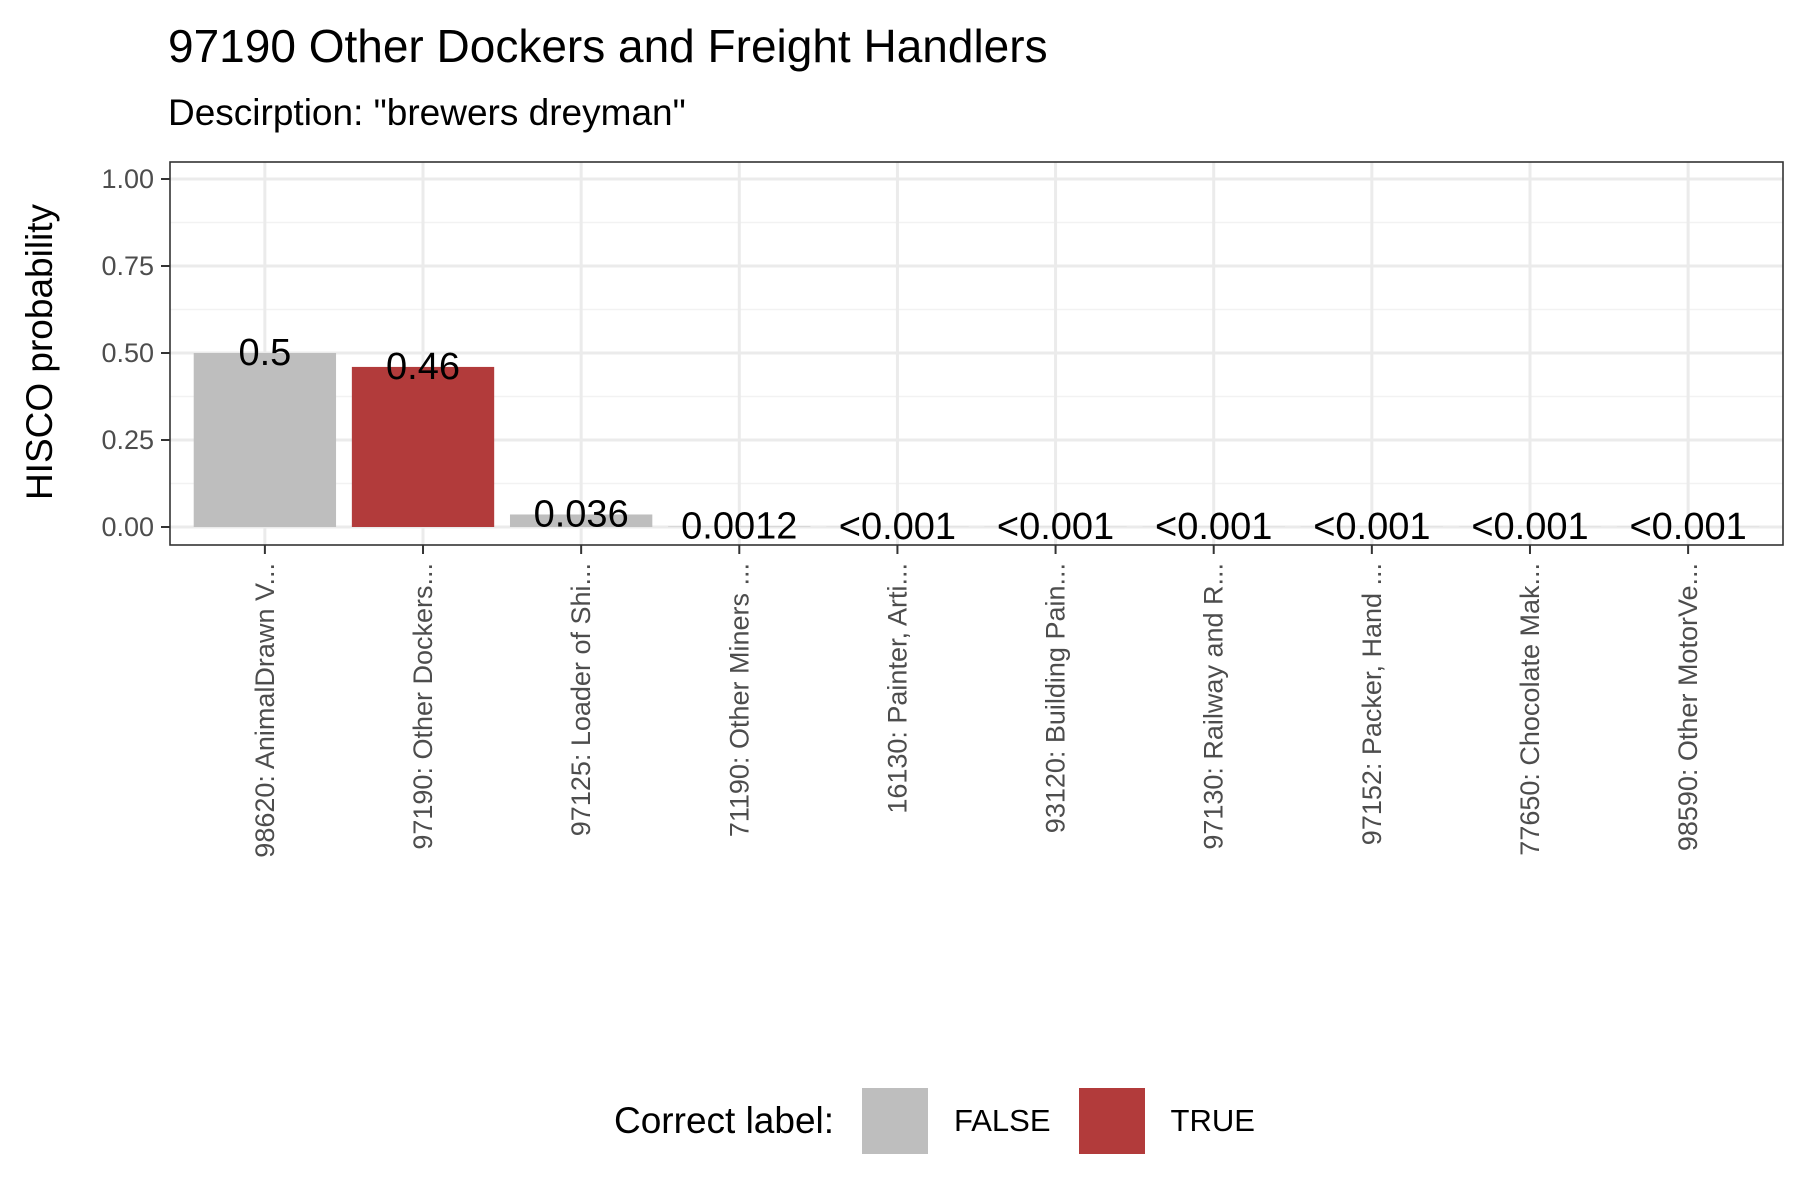  I want to click on y-tick-label: 0.50, so click(127, 353).